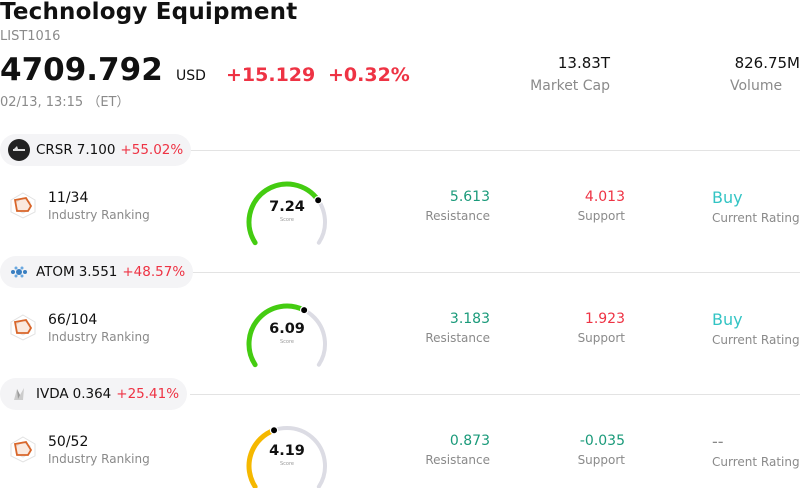  Describe the element at coordinates (30, 36) in the screenshot. I see `index-code: LIST1016` at that location.